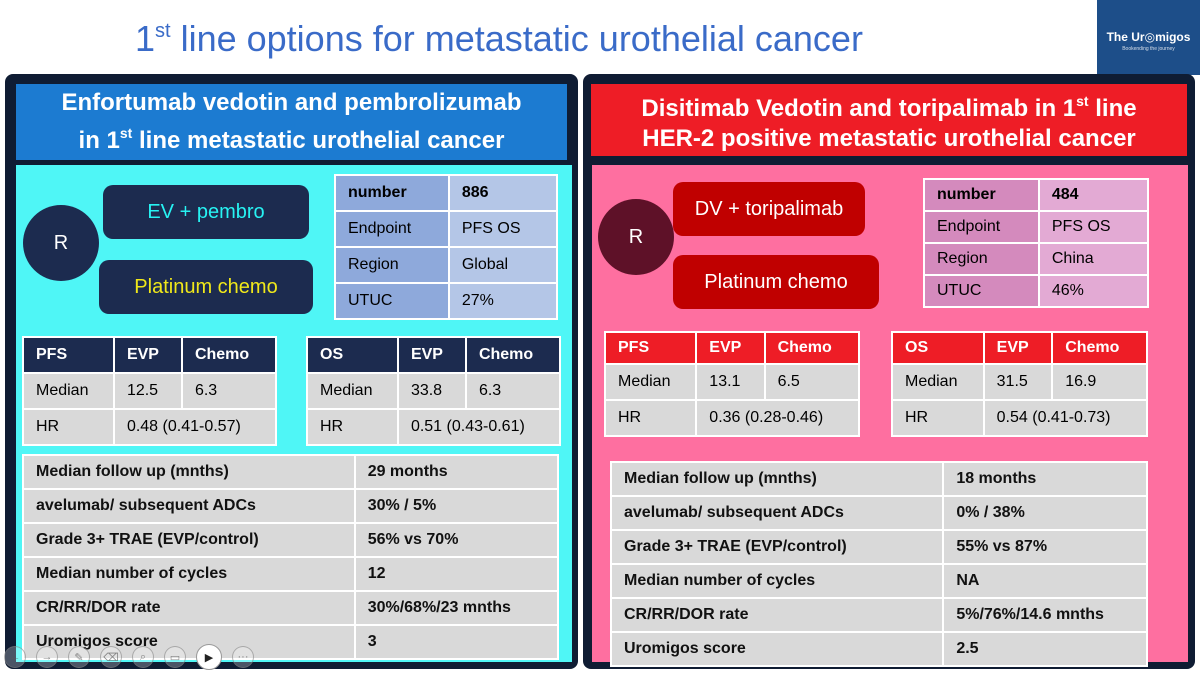  Describe the element at coordinates (1045, 581) in the screenshot. I see `summary-value: NA` at that location.